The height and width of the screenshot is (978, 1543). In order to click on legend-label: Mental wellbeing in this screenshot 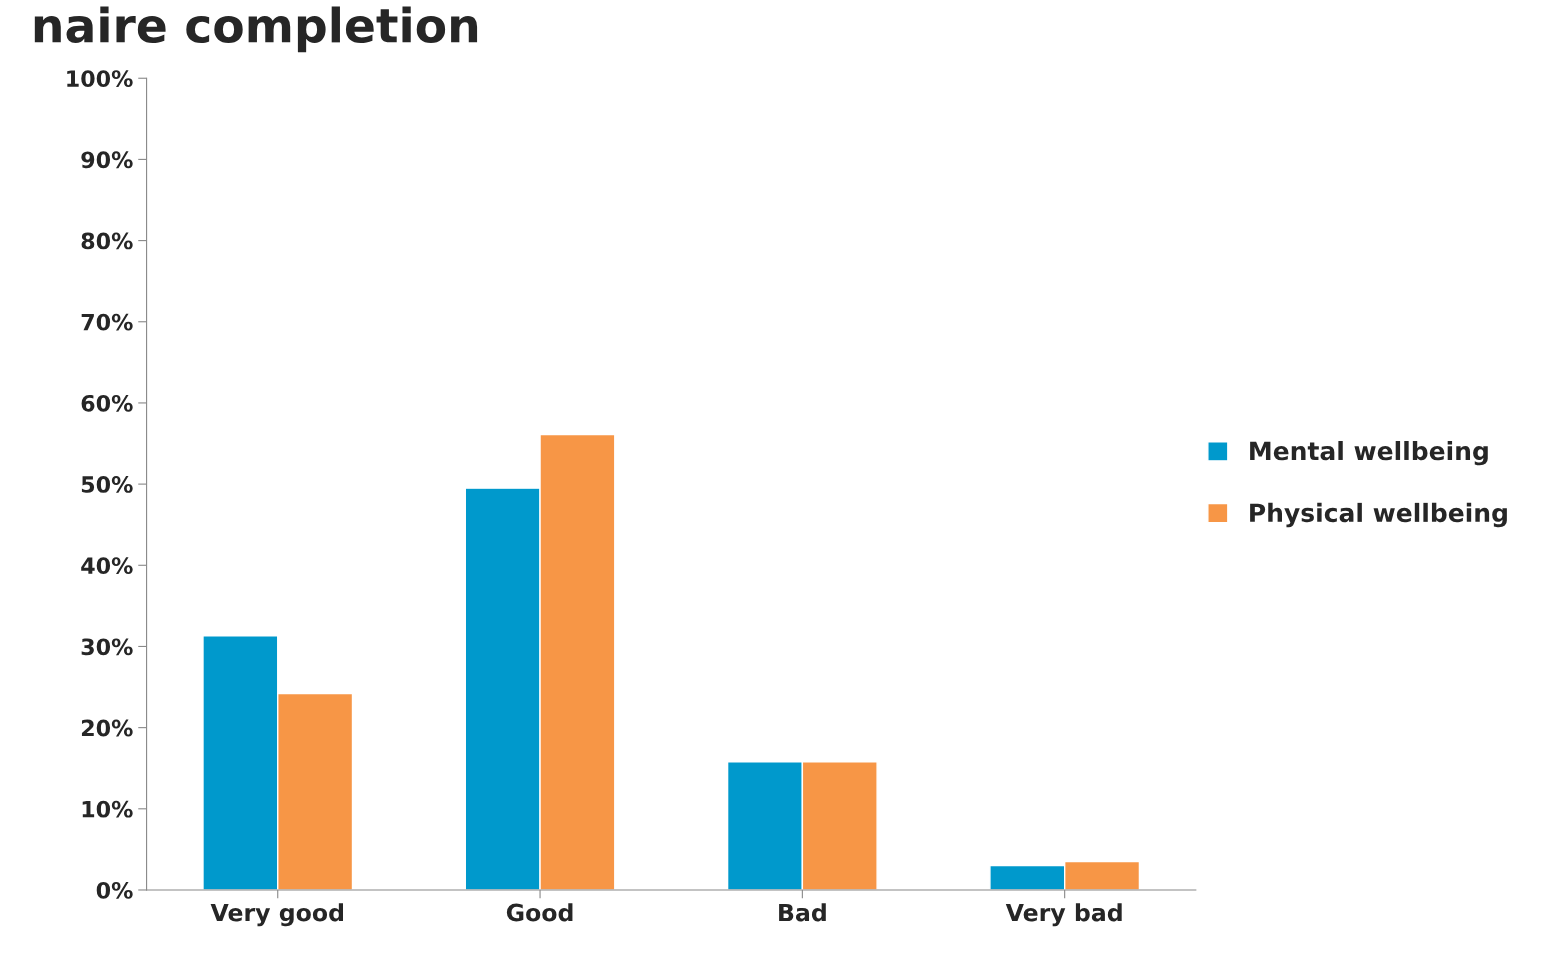, I will do `click(1369, 453)`.